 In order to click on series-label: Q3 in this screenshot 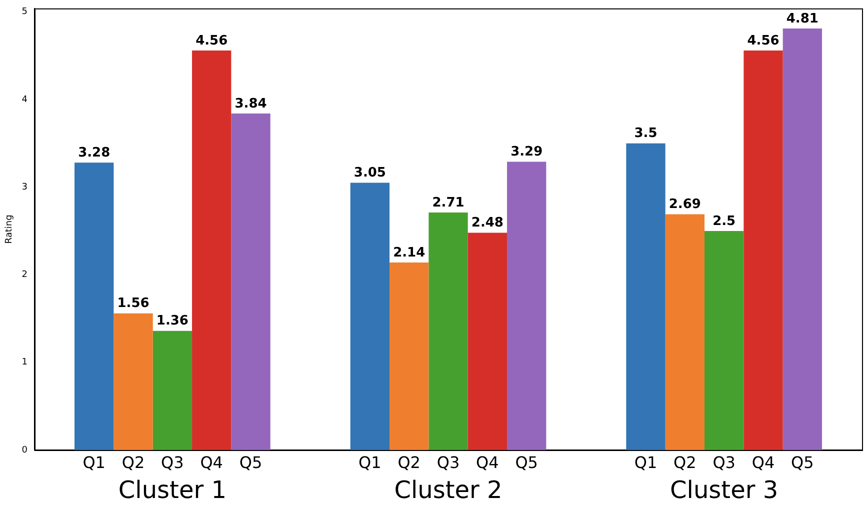, I will do `click(172, 462)`.